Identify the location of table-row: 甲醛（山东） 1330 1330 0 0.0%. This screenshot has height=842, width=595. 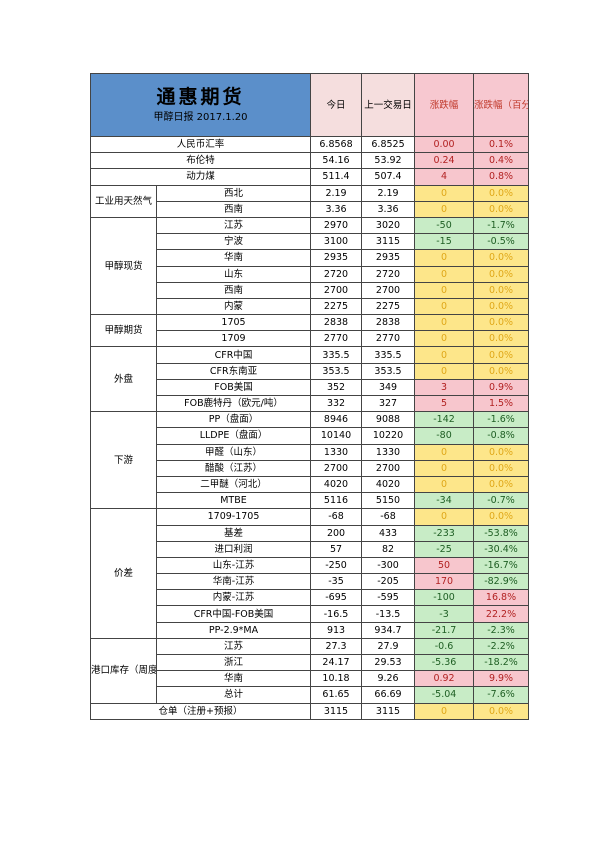
(310, 452).